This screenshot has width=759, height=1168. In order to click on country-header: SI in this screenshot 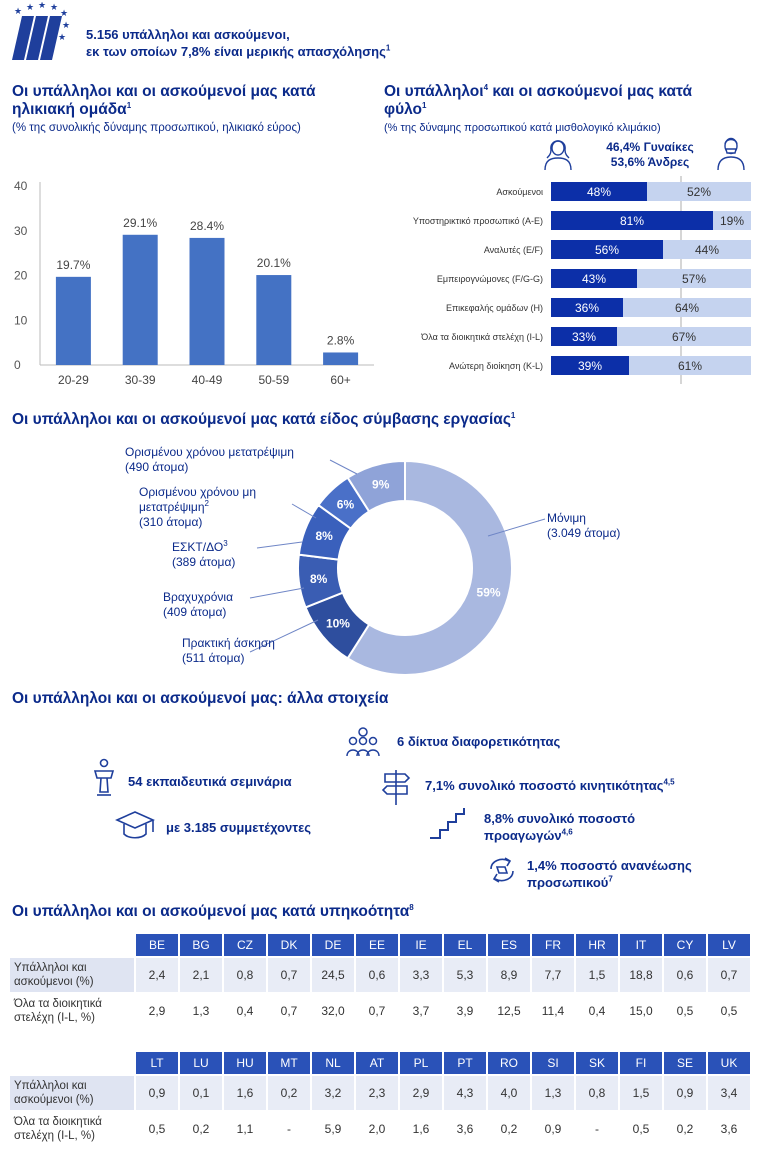, I will do `click(553, 1063)`.